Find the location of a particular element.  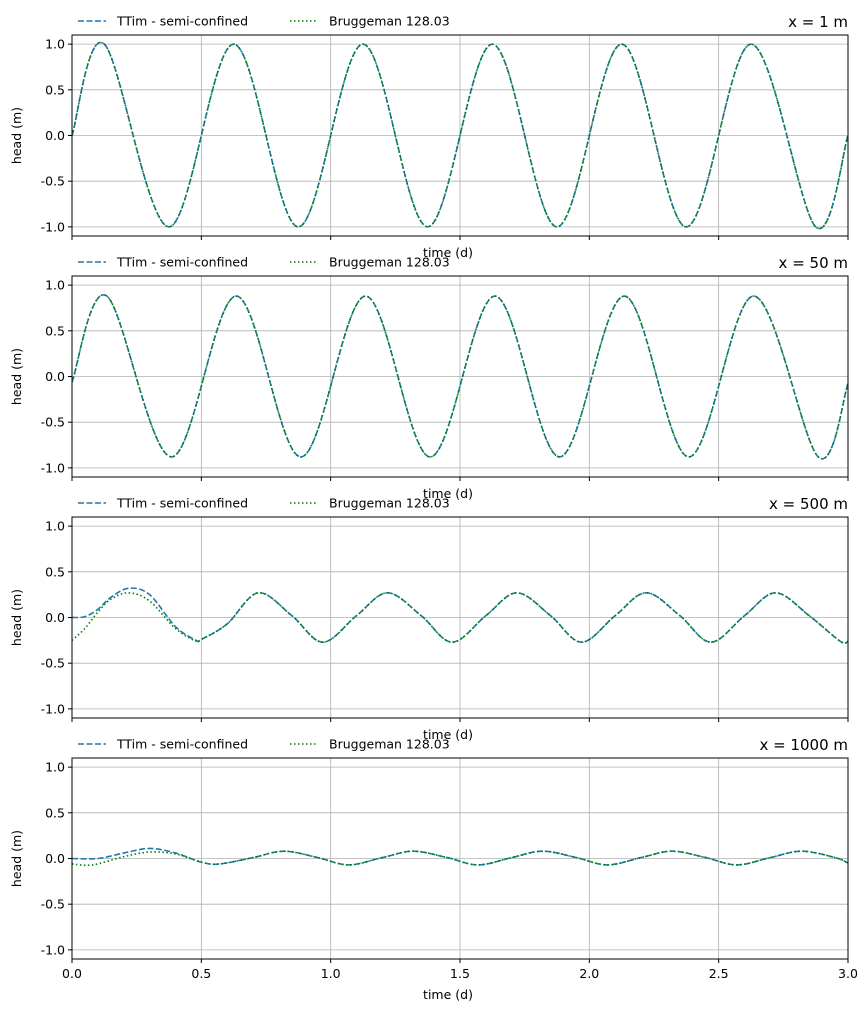

x-tick-label: 0.0 is located at coordinates (72, 973).